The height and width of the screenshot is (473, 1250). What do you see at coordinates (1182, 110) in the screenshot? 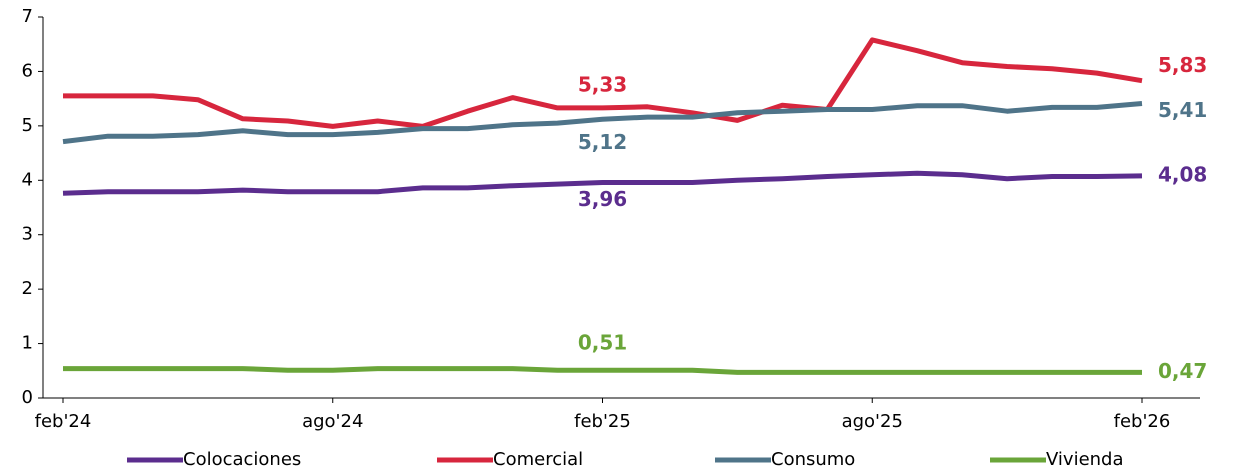
I see `value-label: 5,41` at bounding box center [1182, 110].